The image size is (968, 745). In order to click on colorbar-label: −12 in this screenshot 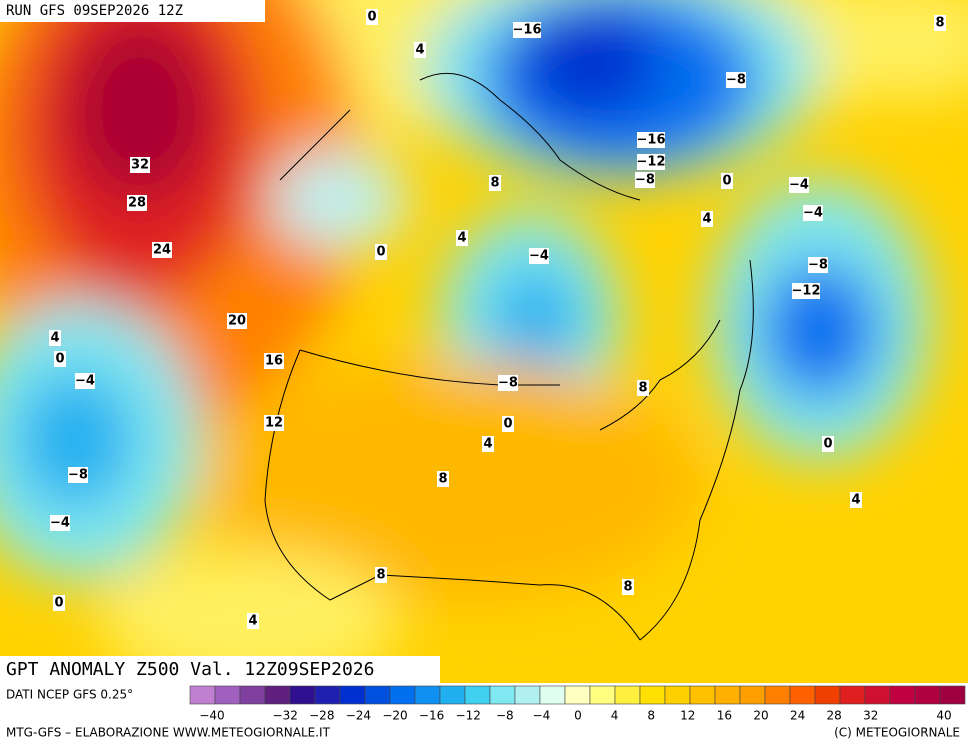, I will do `click(468, 716)`.